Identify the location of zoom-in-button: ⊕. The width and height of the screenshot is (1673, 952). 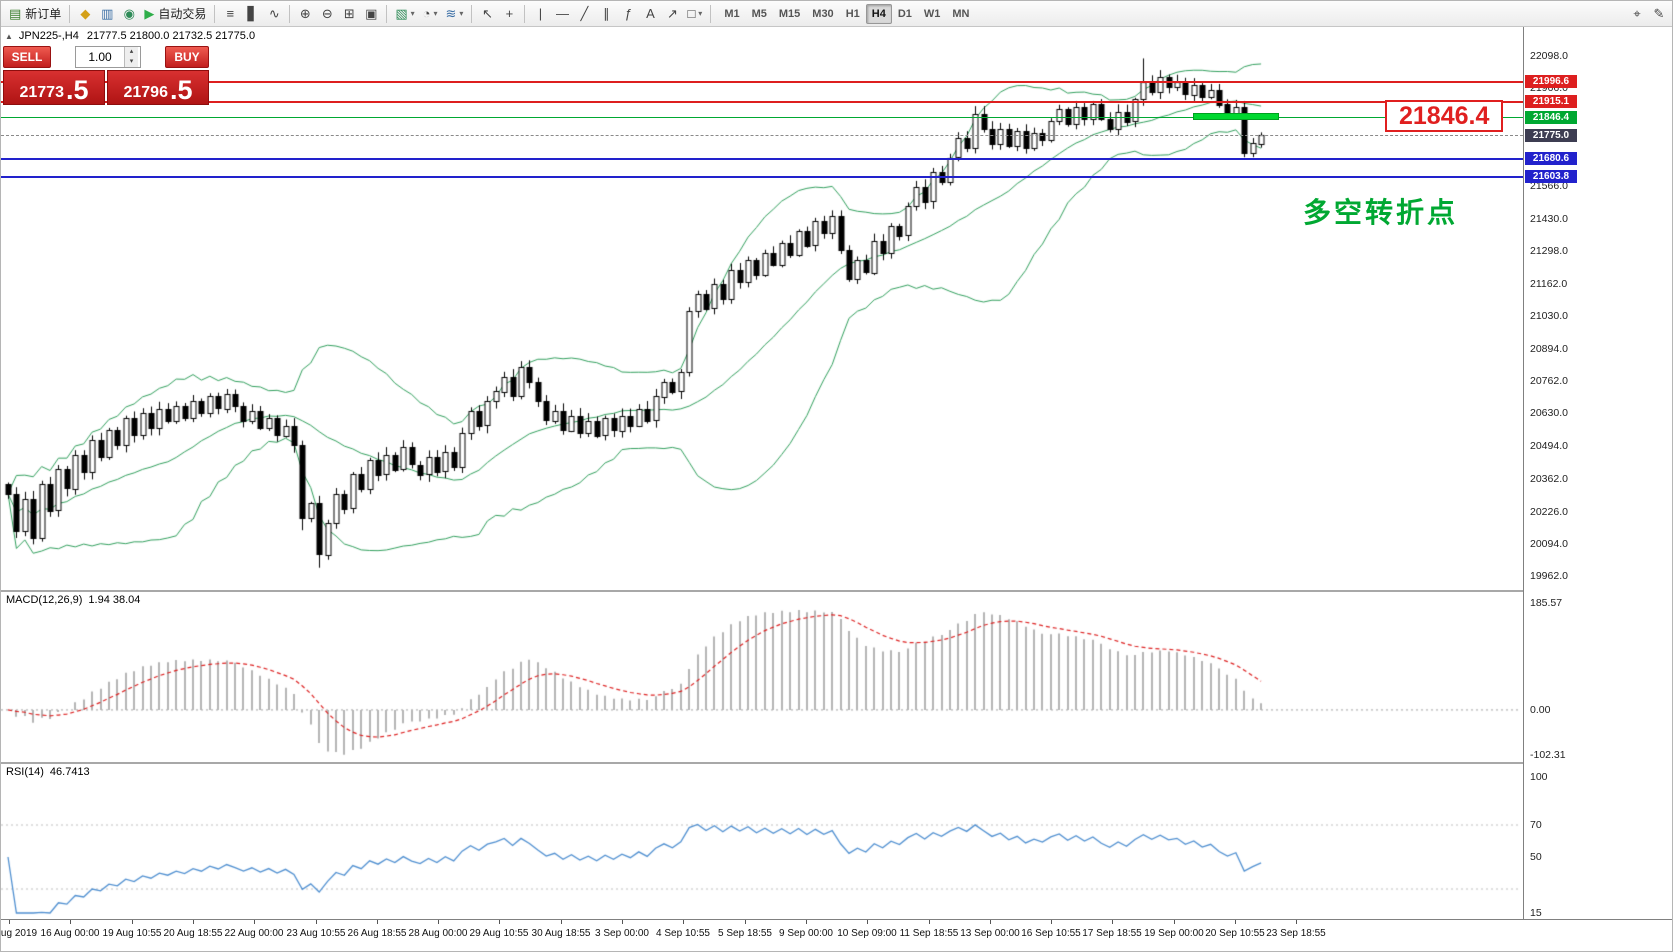
(305, 14).